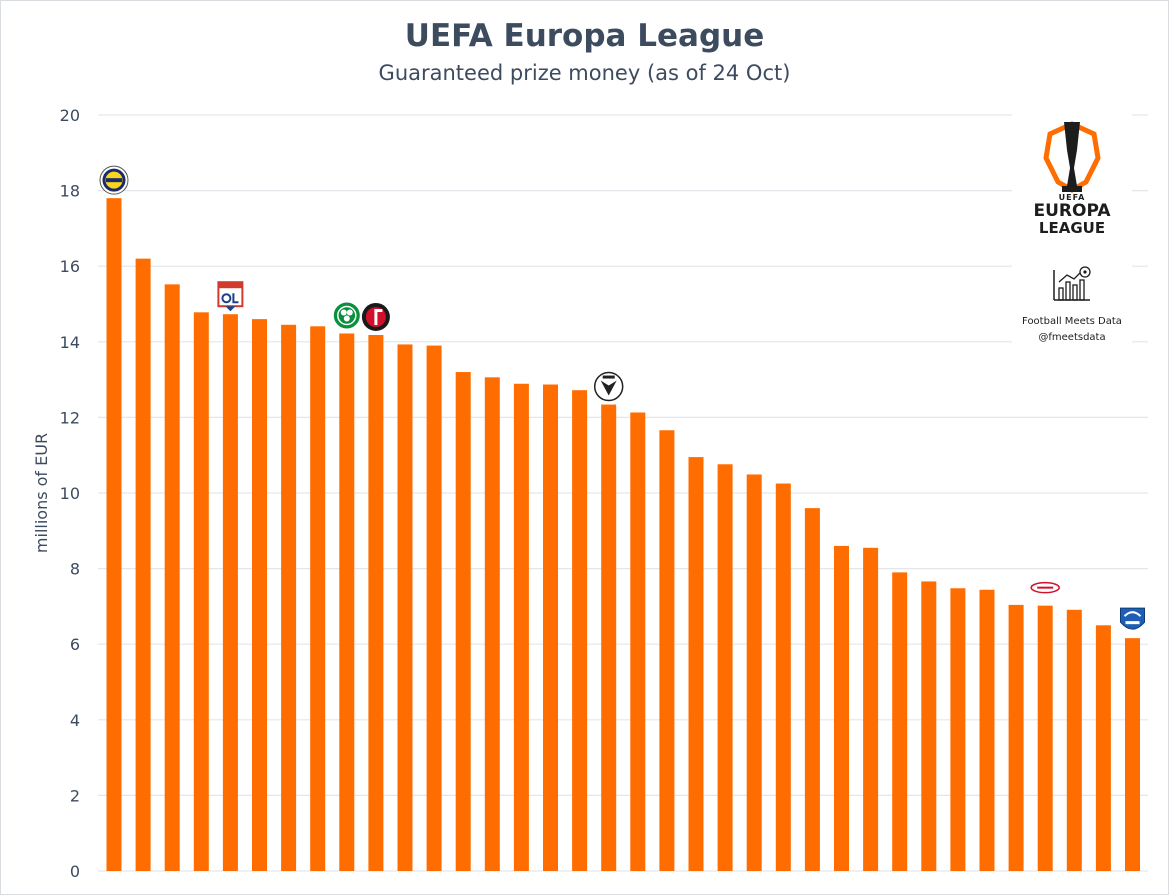 This screenshot has height=895, width=1169. Describe the element at coordinates (70, 342) in the screenshot. I see `y-tick-label: 14` at that location.